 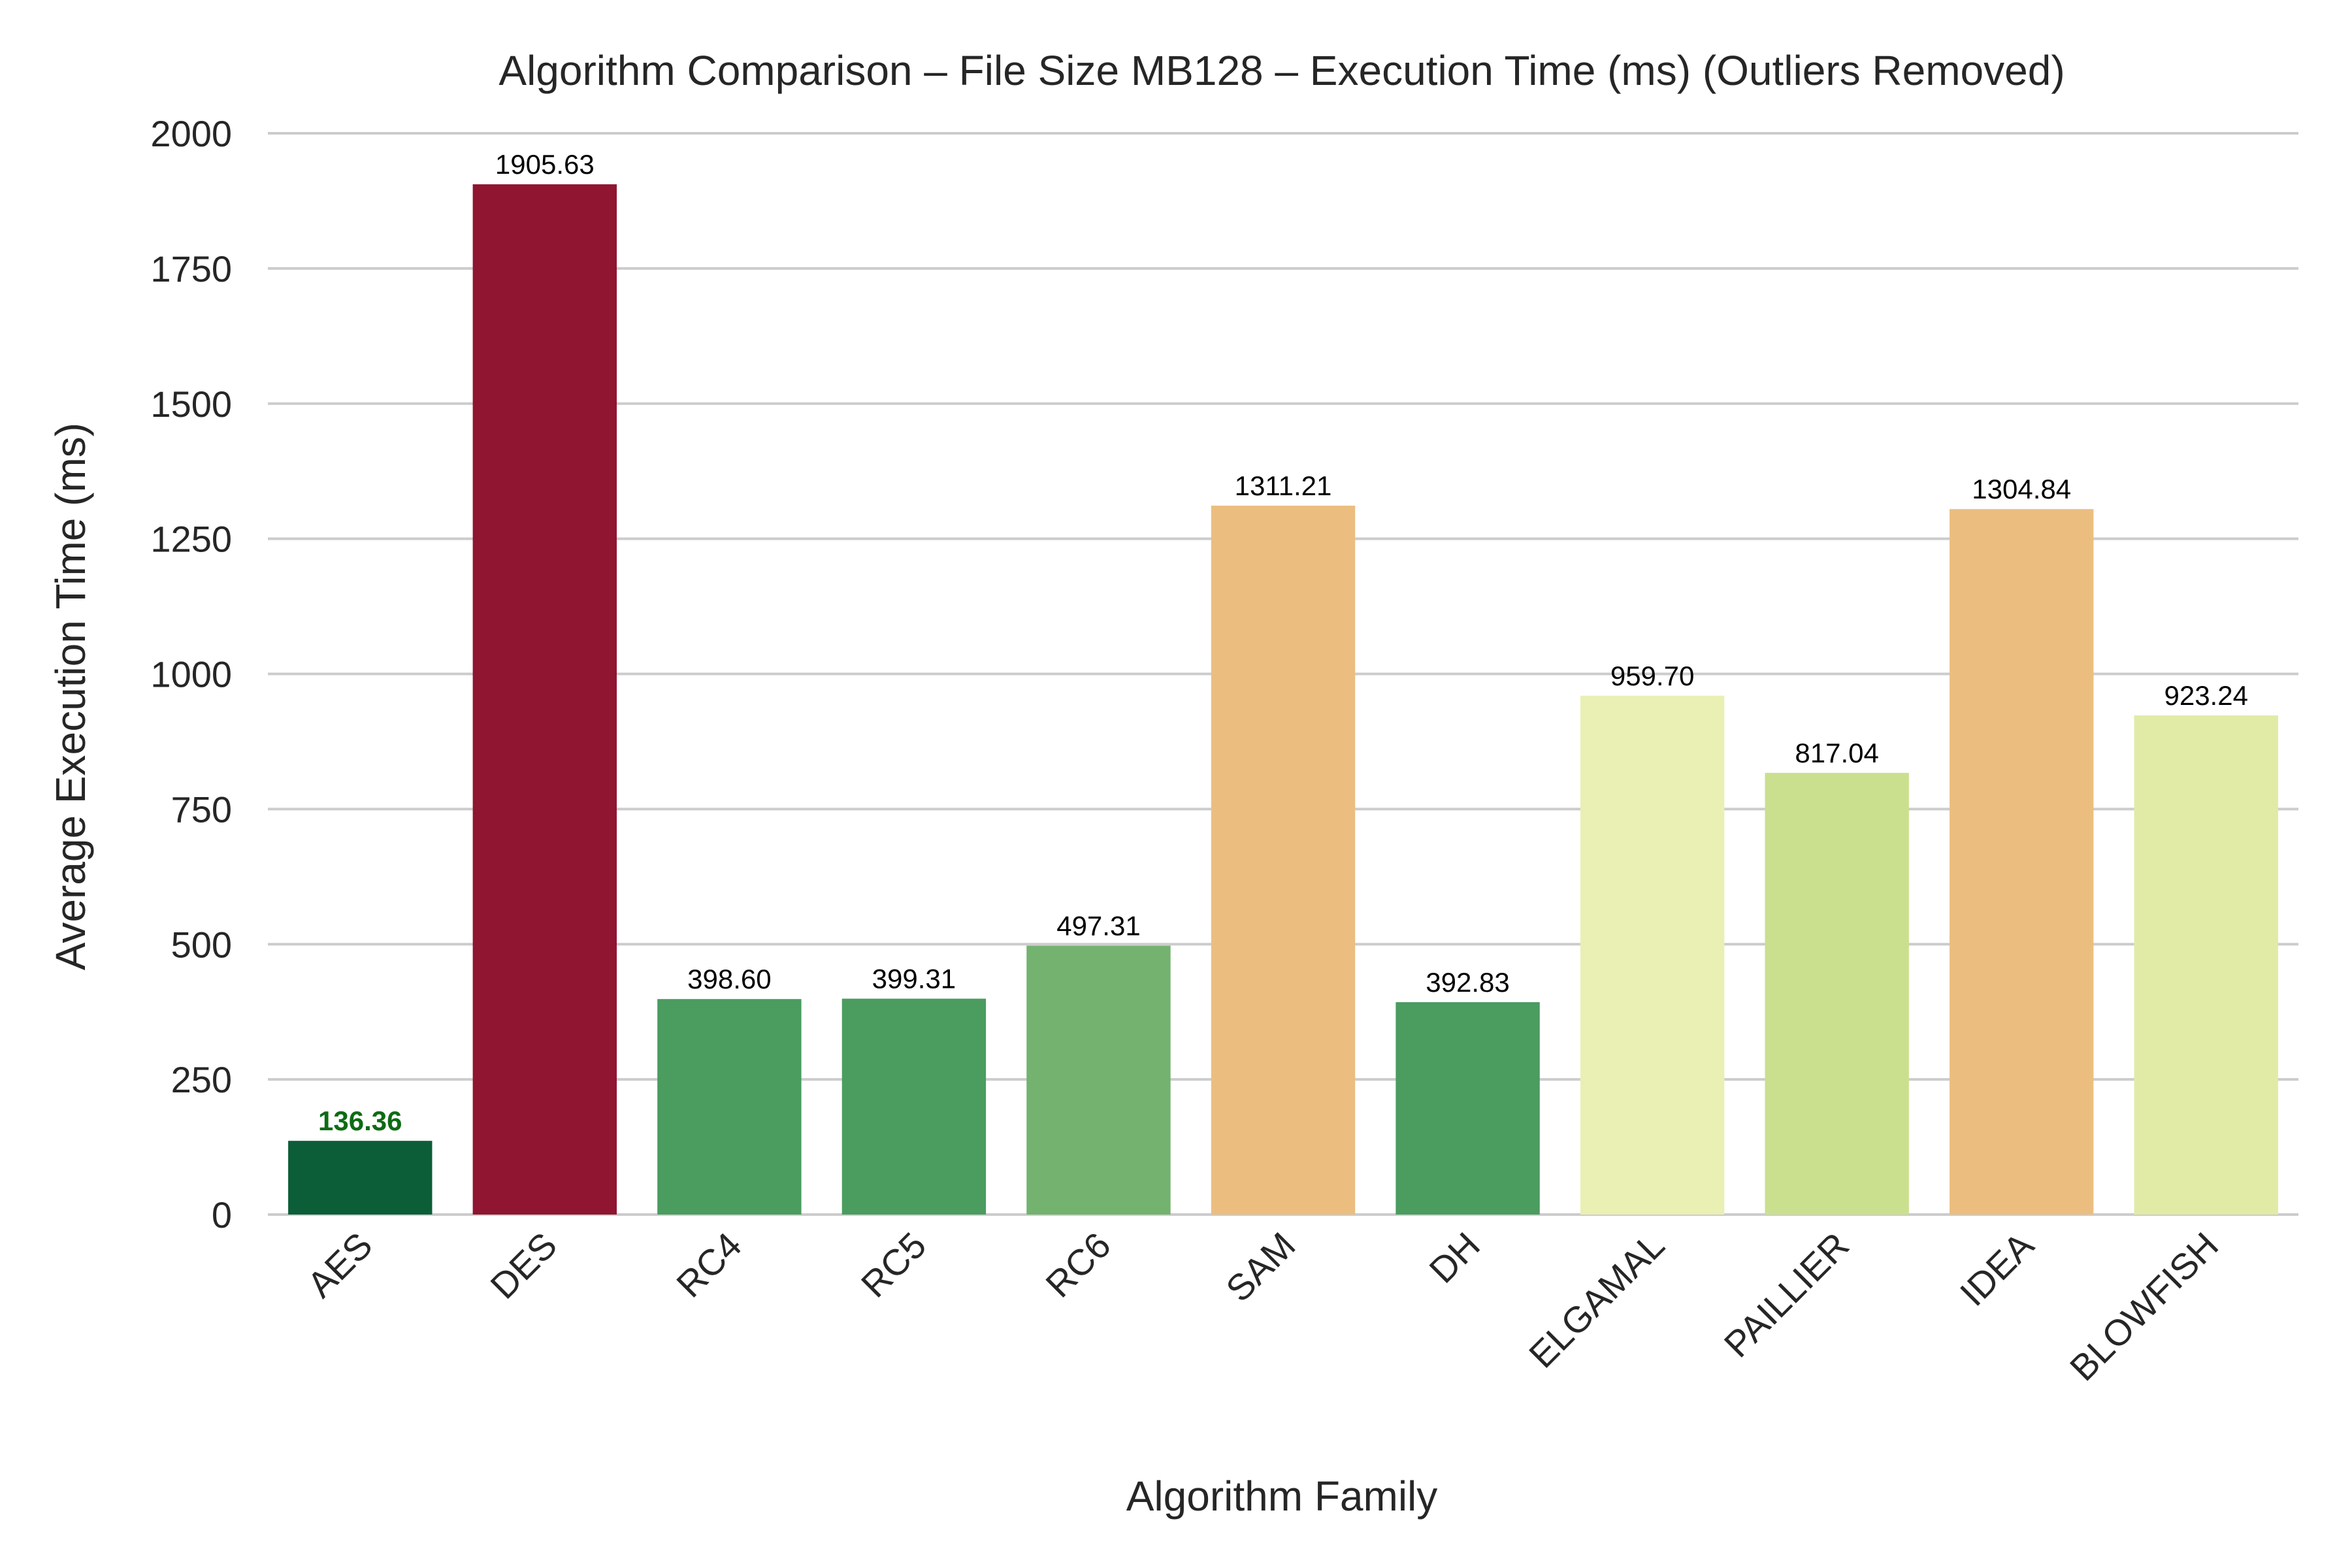 What do you see at coordinates (222, 1214) in the screenshot?
I see `y-tick-label: 0` at bounding box center [222, 1214].